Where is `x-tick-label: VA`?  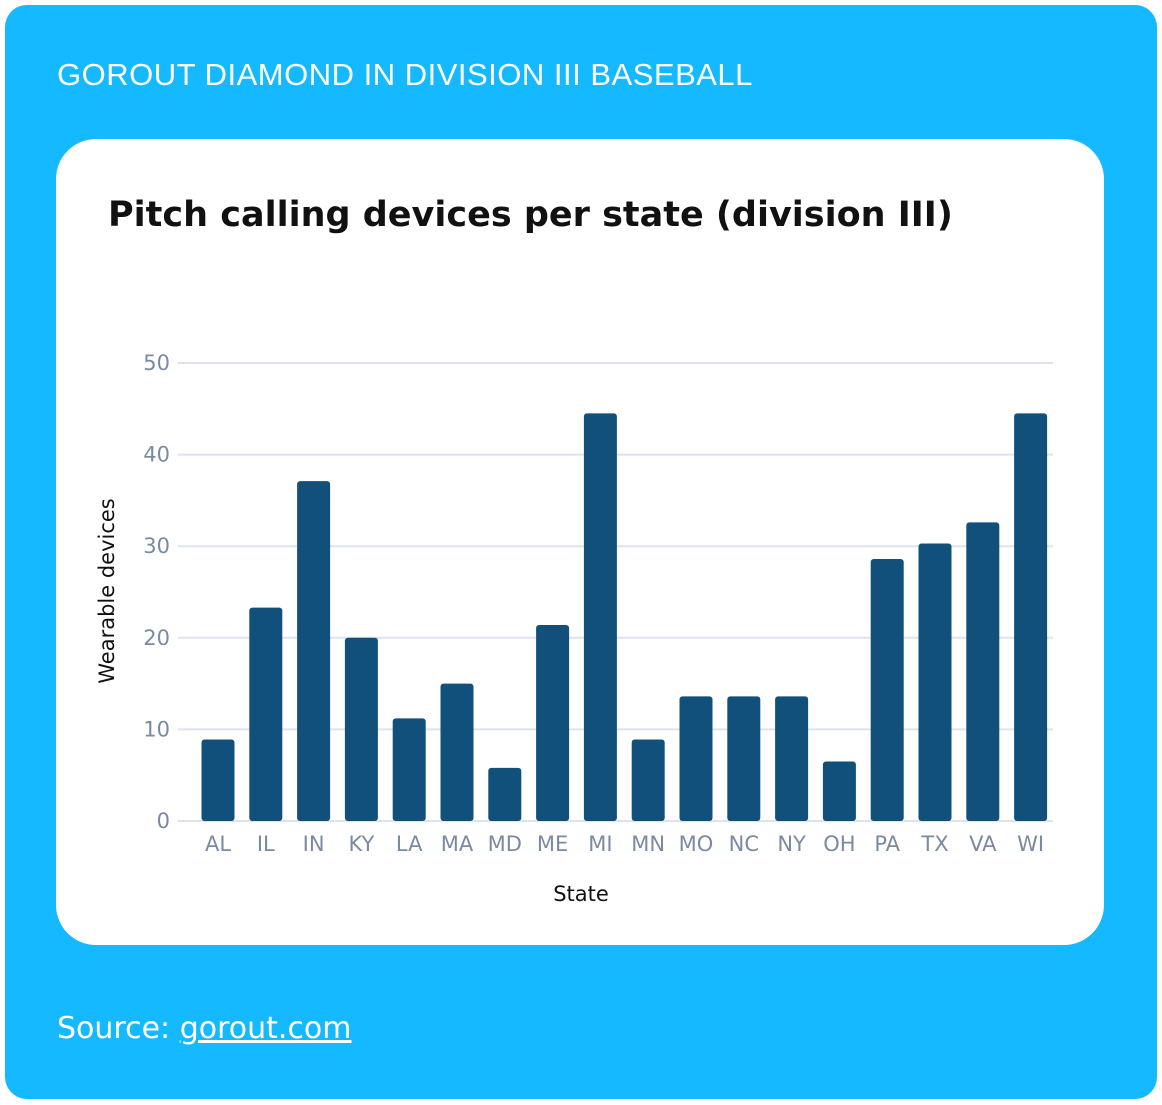
x-tick-label: VA is located at coordinates (983, 844).